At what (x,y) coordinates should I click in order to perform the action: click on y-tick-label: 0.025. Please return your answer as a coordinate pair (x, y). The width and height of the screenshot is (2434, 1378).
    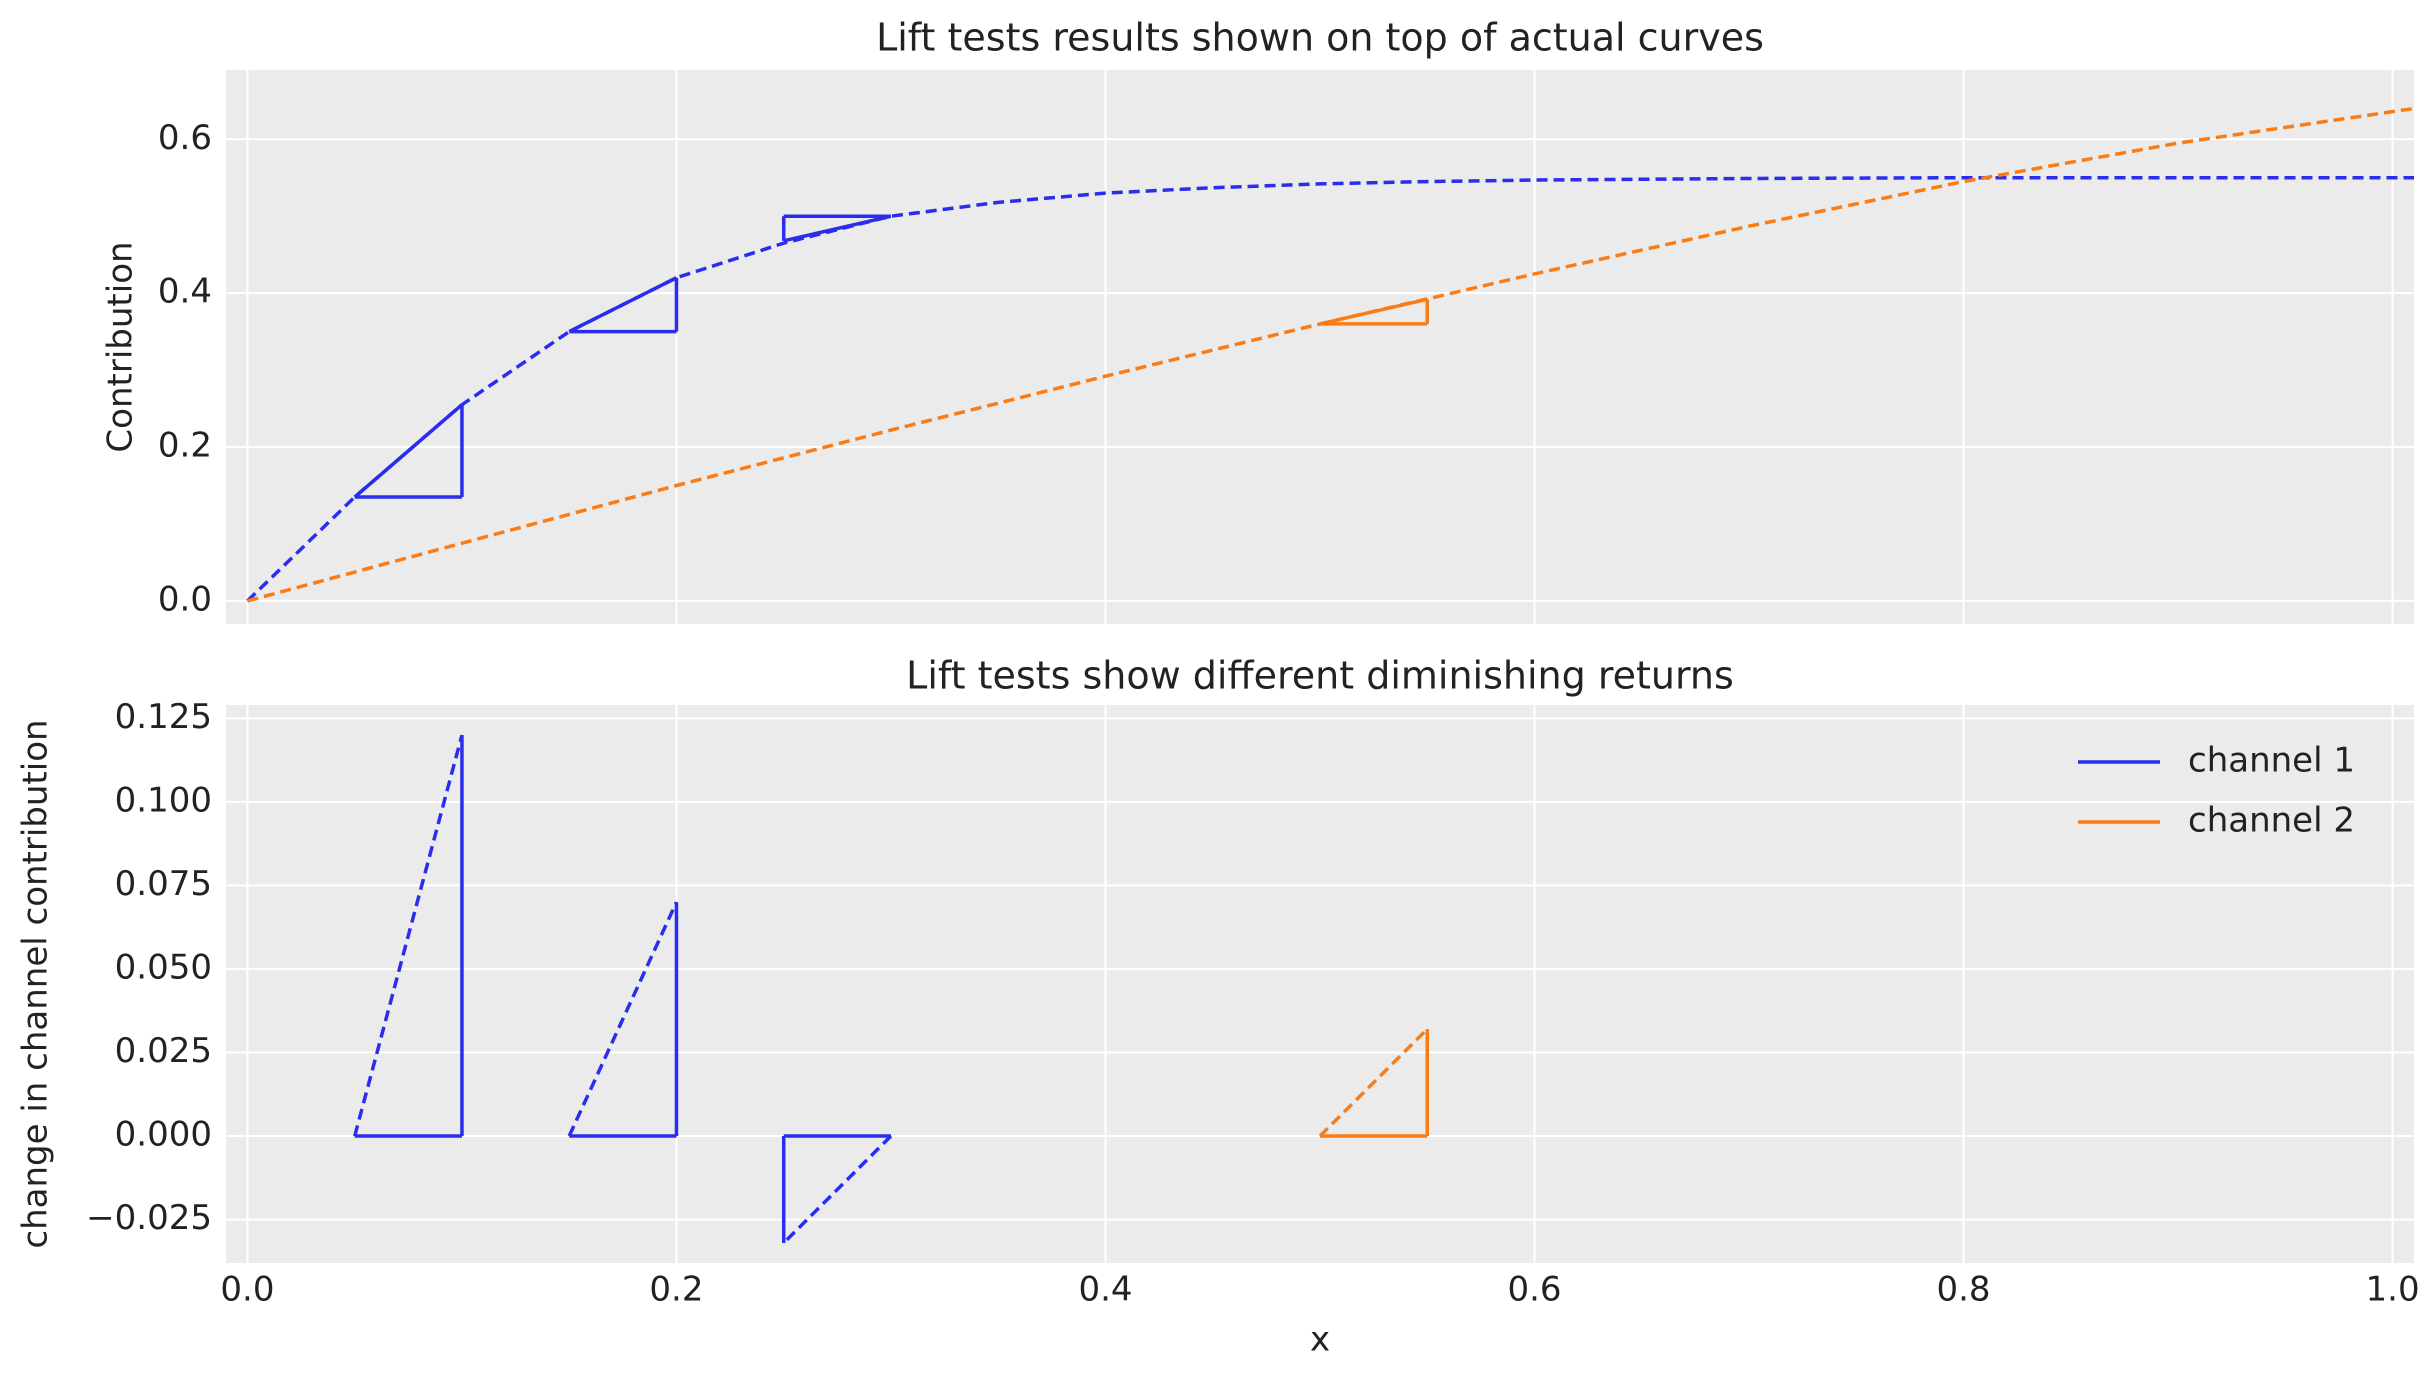
    Looking at the image, I should click on (163, 1051).